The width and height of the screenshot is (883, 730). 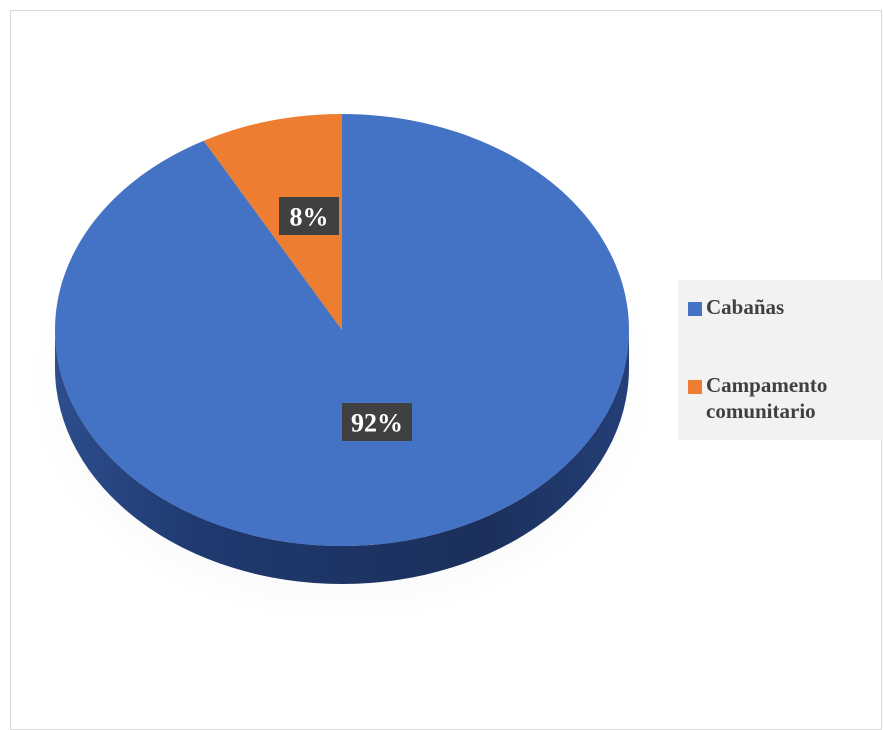 I want to click on data-label-campamento-comunitario: 8%, so click(x=309, y=216).